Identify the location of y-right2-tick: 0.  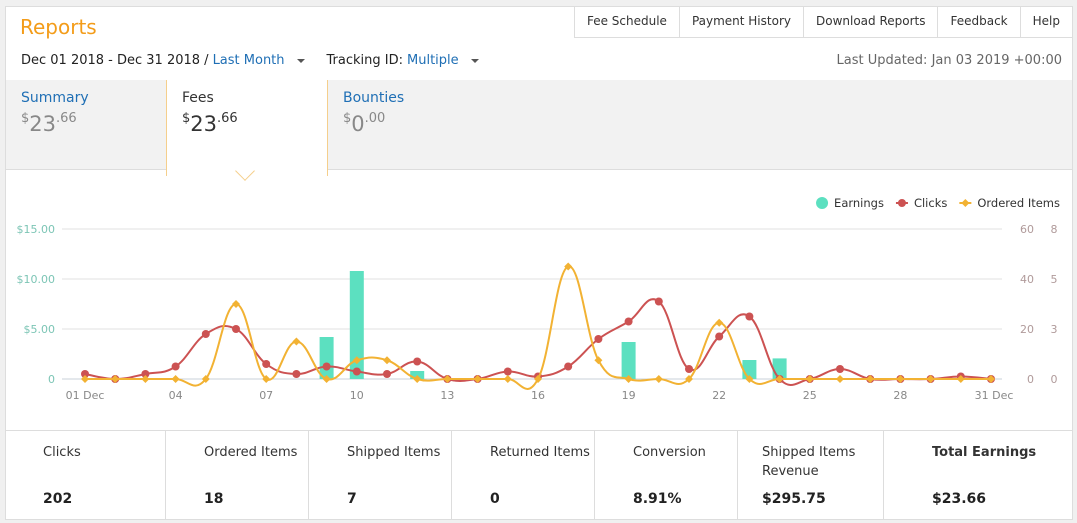
(1054, 379).